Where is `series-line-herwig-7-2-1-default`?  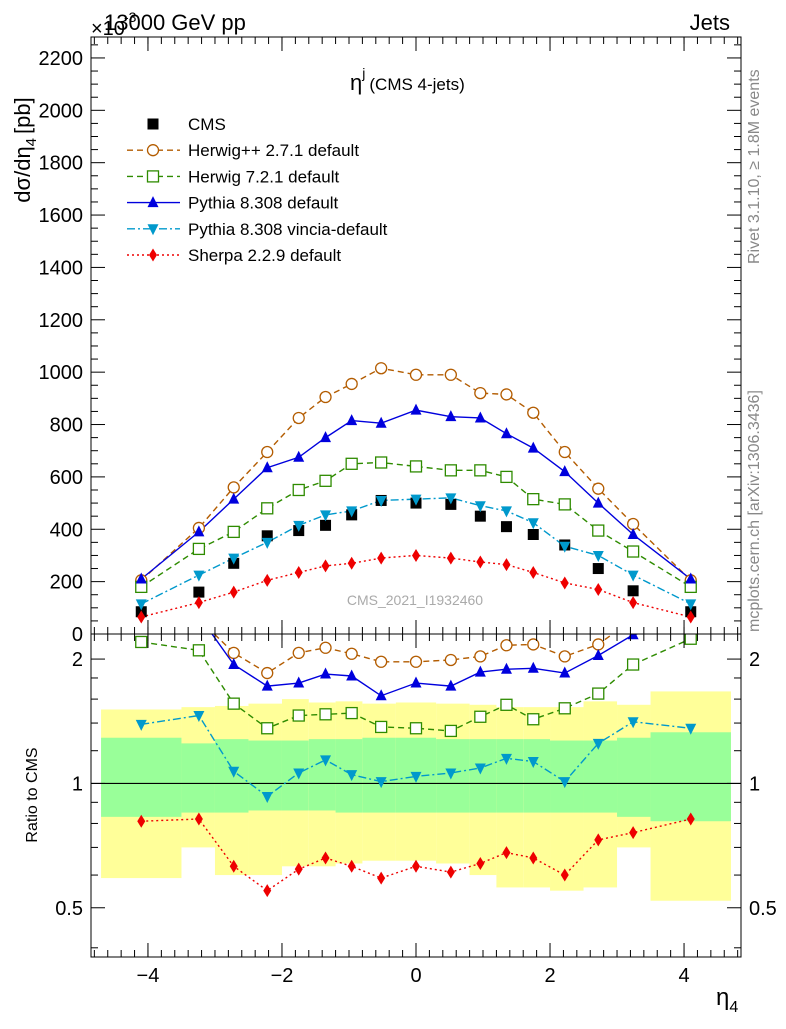
series-line-herwig-7-2-1-default is located at coordinates (416, 524).